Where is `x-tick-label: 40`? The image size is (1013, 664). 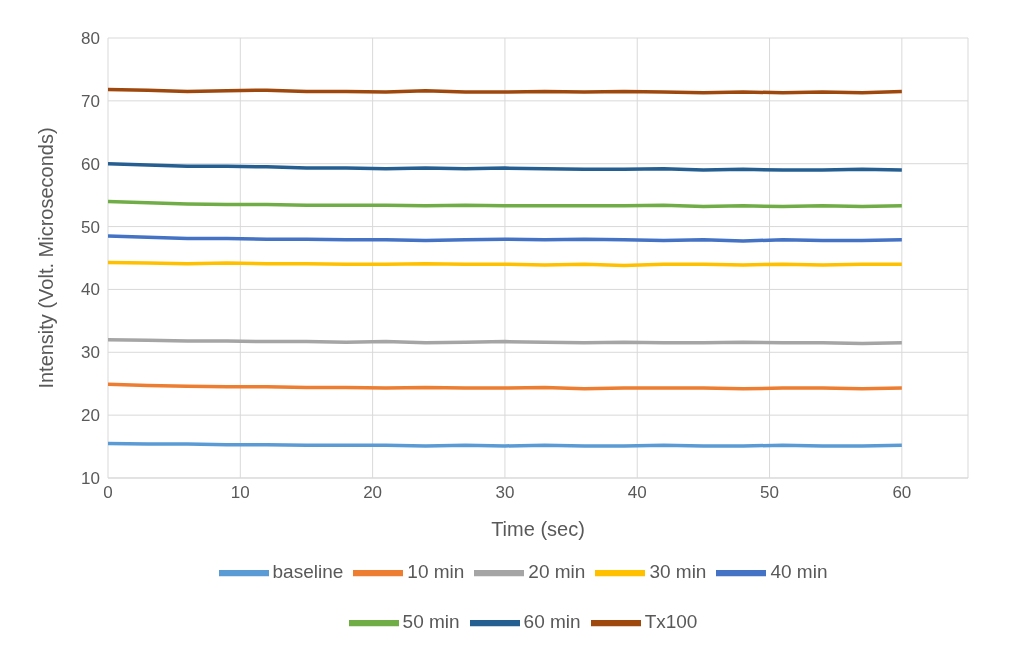
x-tick-label: 40 is located at coordinates (637, 493).